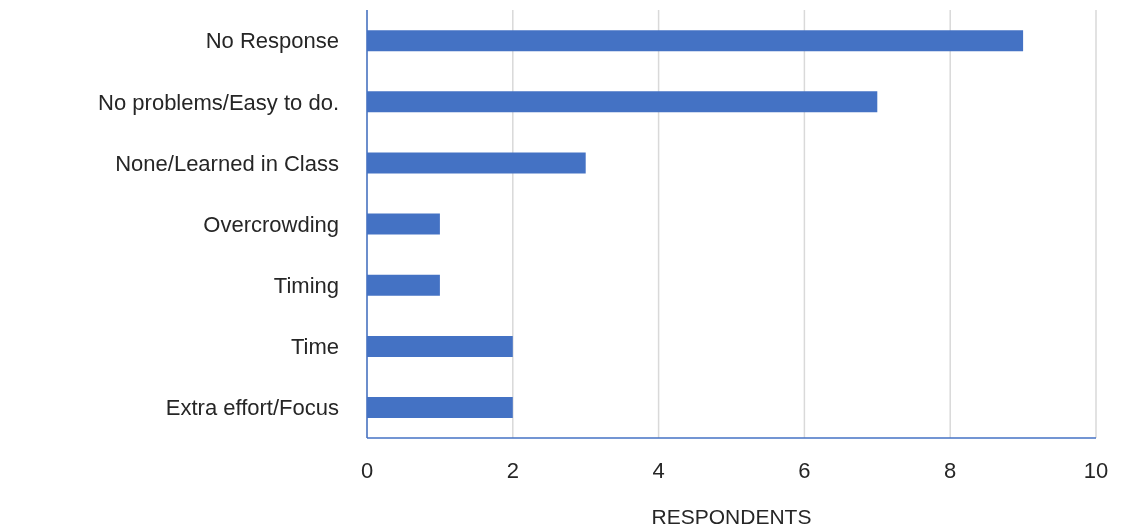 This screenshot has width=1126, height=524. I want to click on y-tick-label: Extra effort/Focus, so click(252, 408).